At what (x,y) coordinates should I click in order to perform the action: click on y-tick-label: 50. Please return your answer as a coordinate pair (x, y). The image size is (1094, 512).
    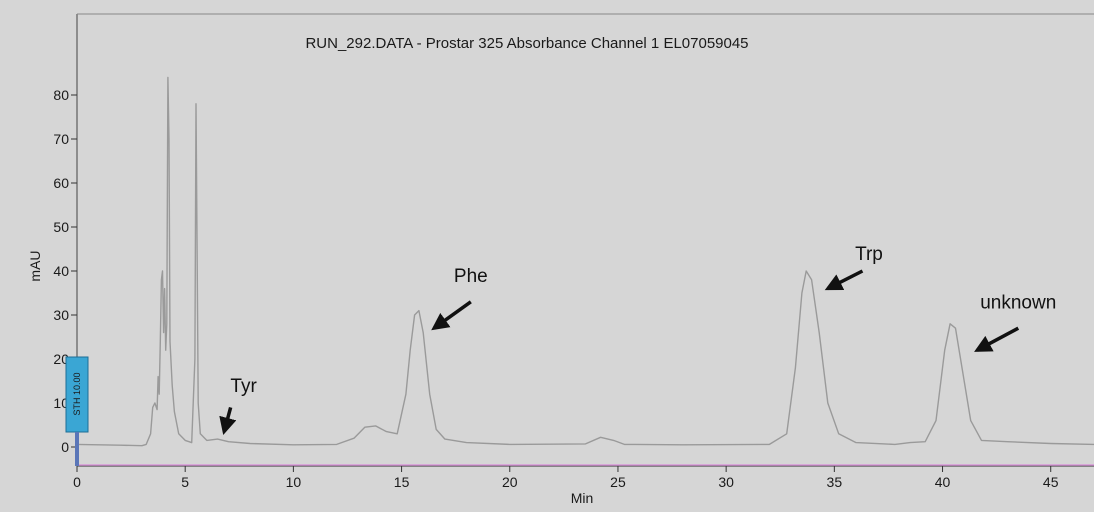
    Looking at the image, I should click on (61, 227).